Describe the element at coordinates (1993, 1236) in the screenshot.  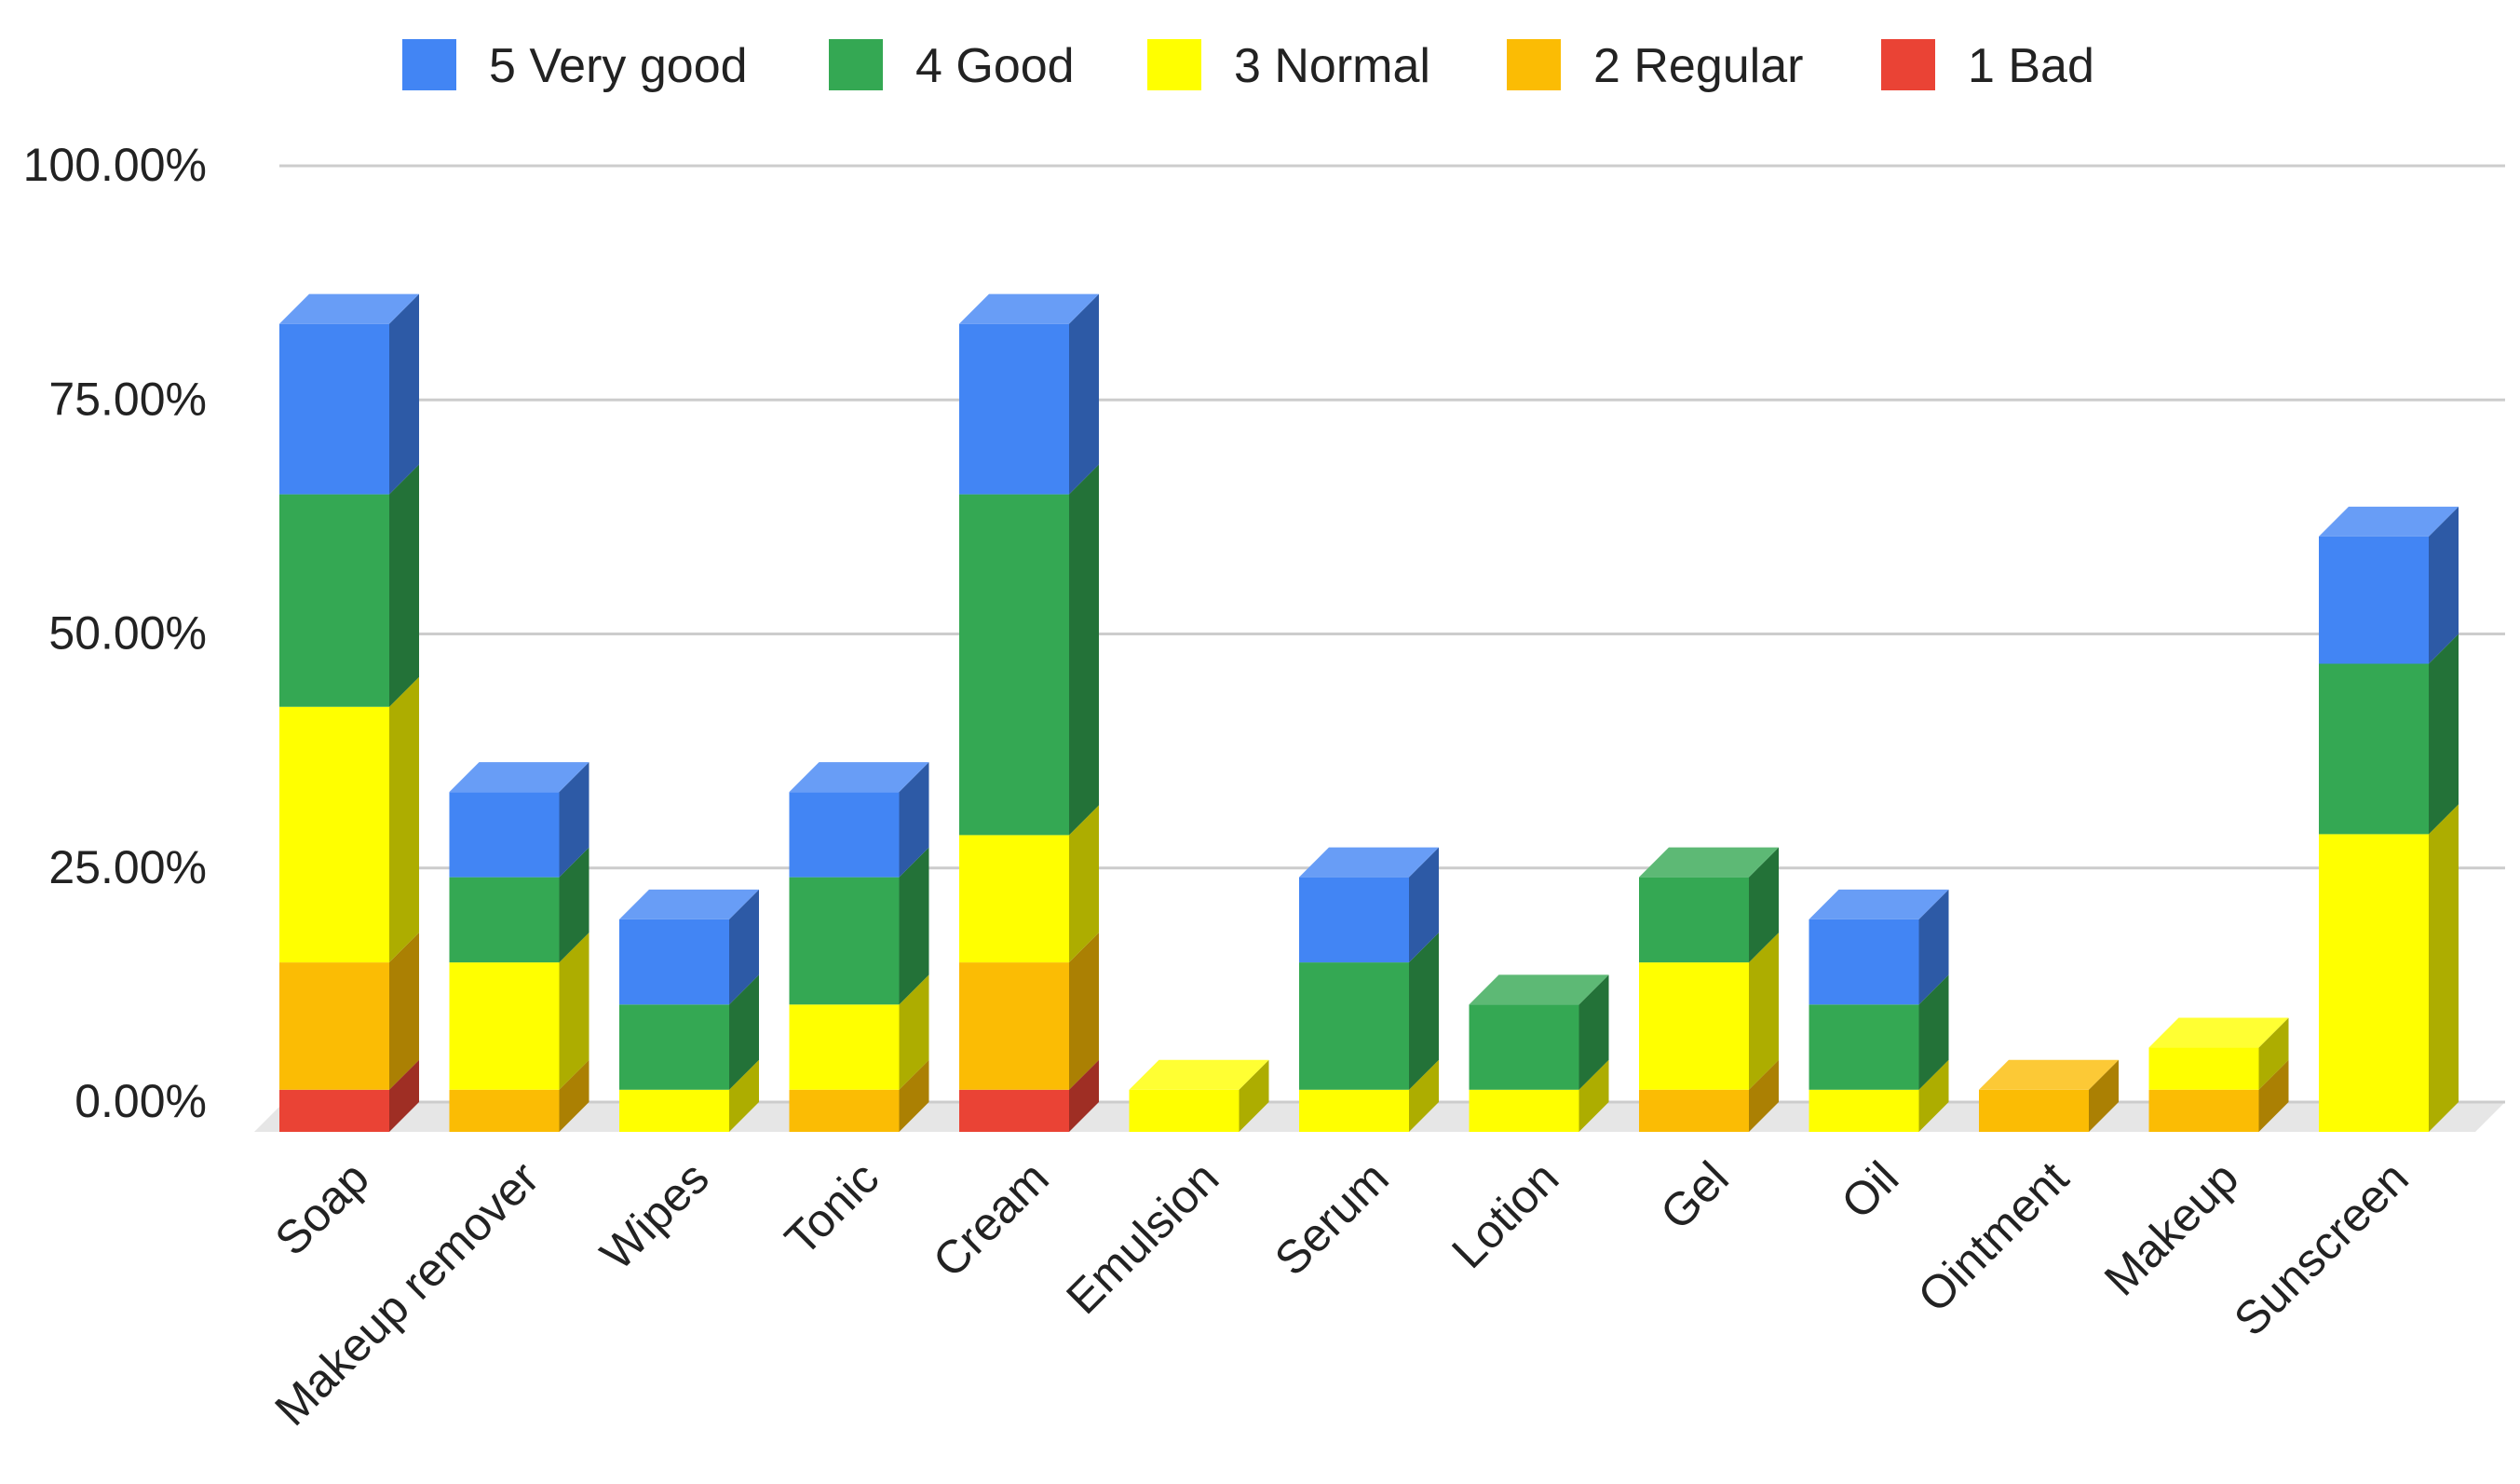
I see `x-tick-label: Ointment` at that location.